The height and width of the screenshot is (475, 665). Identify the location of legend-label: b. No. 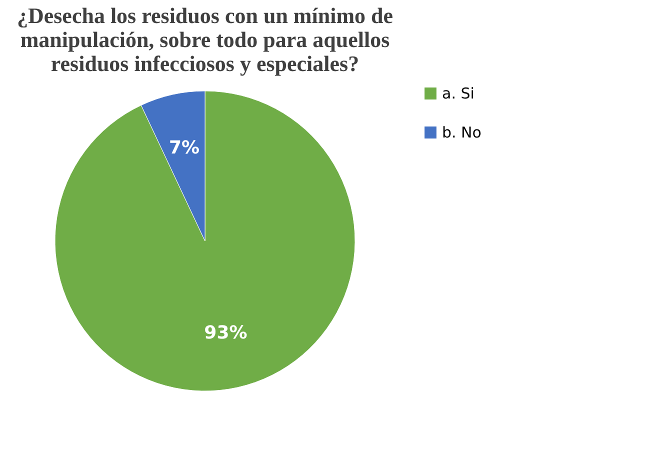
(462, 133).